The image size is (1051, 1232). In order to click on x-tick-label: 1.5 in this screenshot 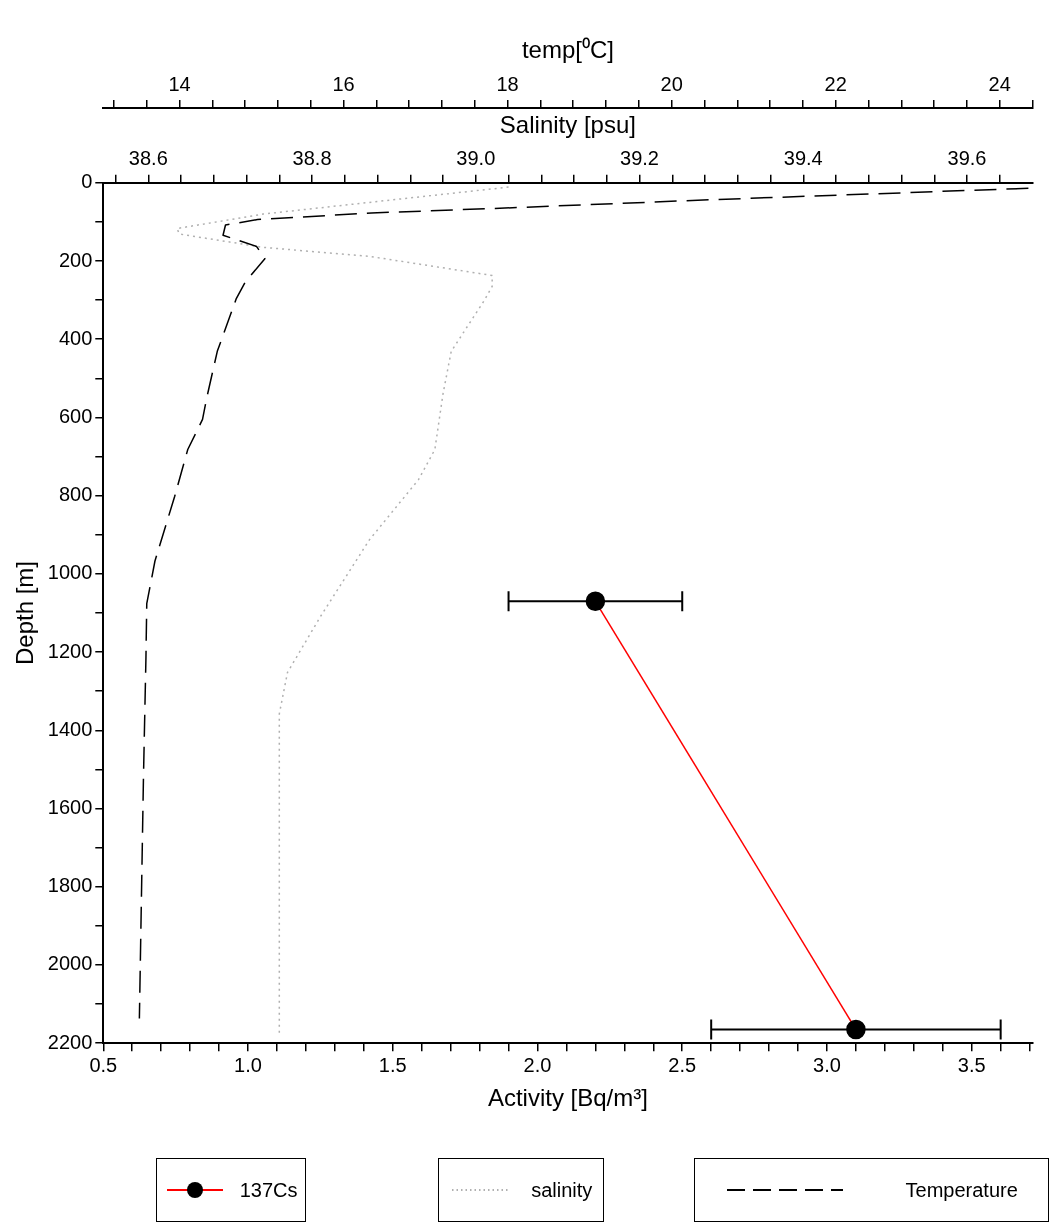, I will do `click(392, 1064)`.